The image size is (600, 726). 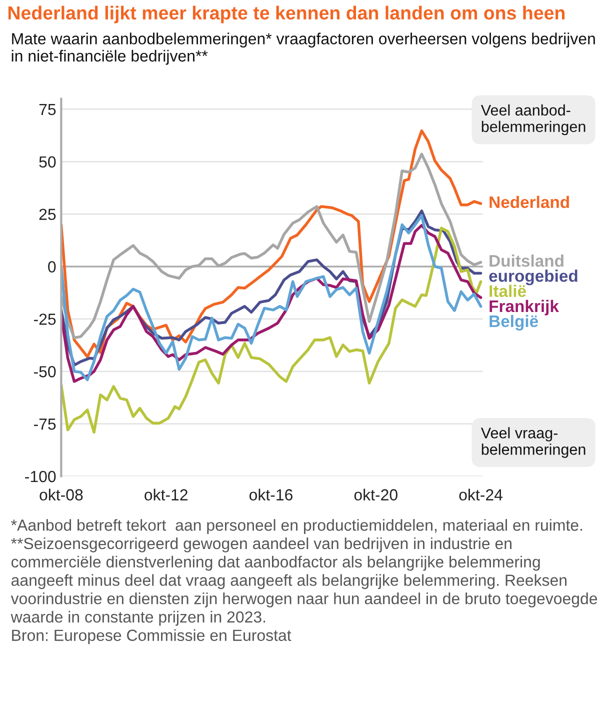 What do you see at coordinates (152, 636) in the screenshot?
I see `text: Bron: Europese Commissie en Eurostat` at bounding box center [152, 636].